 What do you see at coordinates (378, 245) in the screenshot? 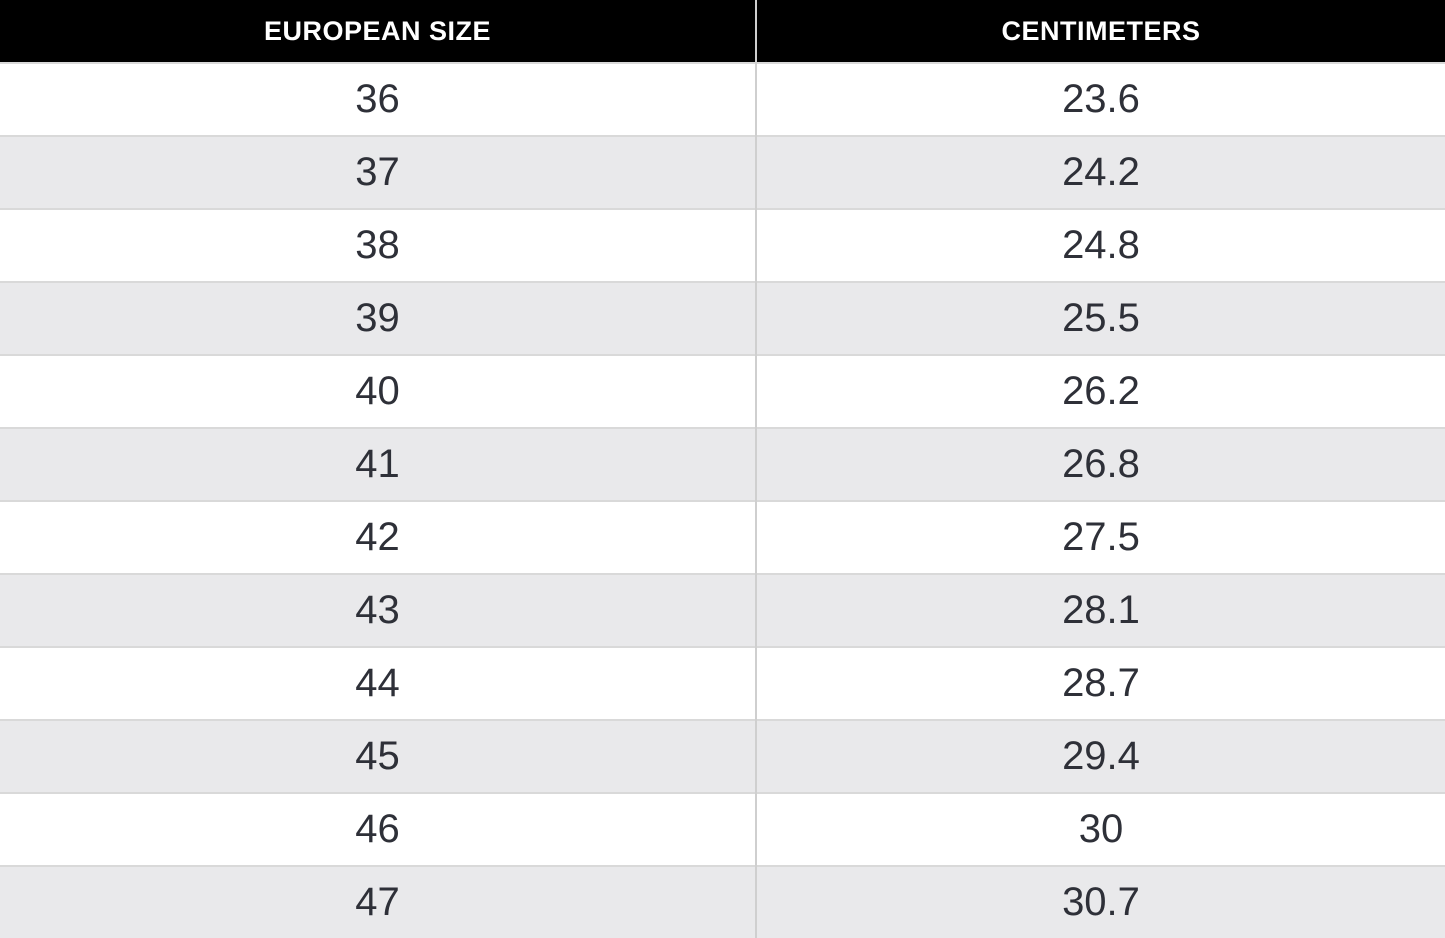
I see `european-size-cell: 38` at bounding box center [378, 245].